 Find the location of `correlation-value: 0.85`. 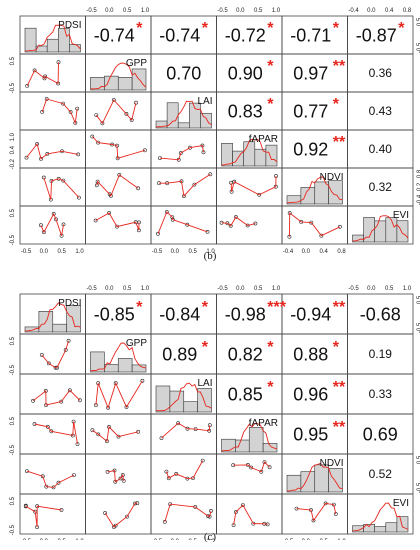

correlation-value: 0.85 is located at coordinates (245, 394).